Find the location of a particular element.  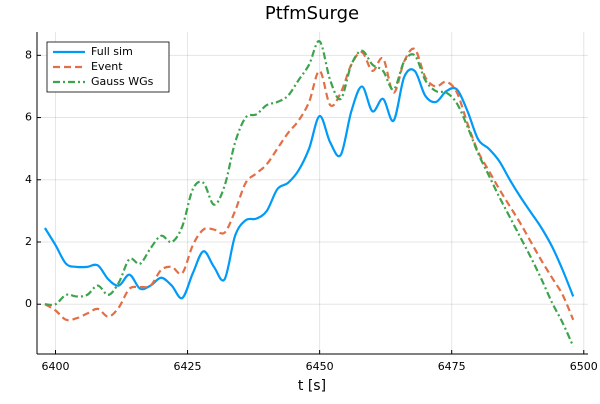

legend-label: Event is located at coordinates (107, 66).